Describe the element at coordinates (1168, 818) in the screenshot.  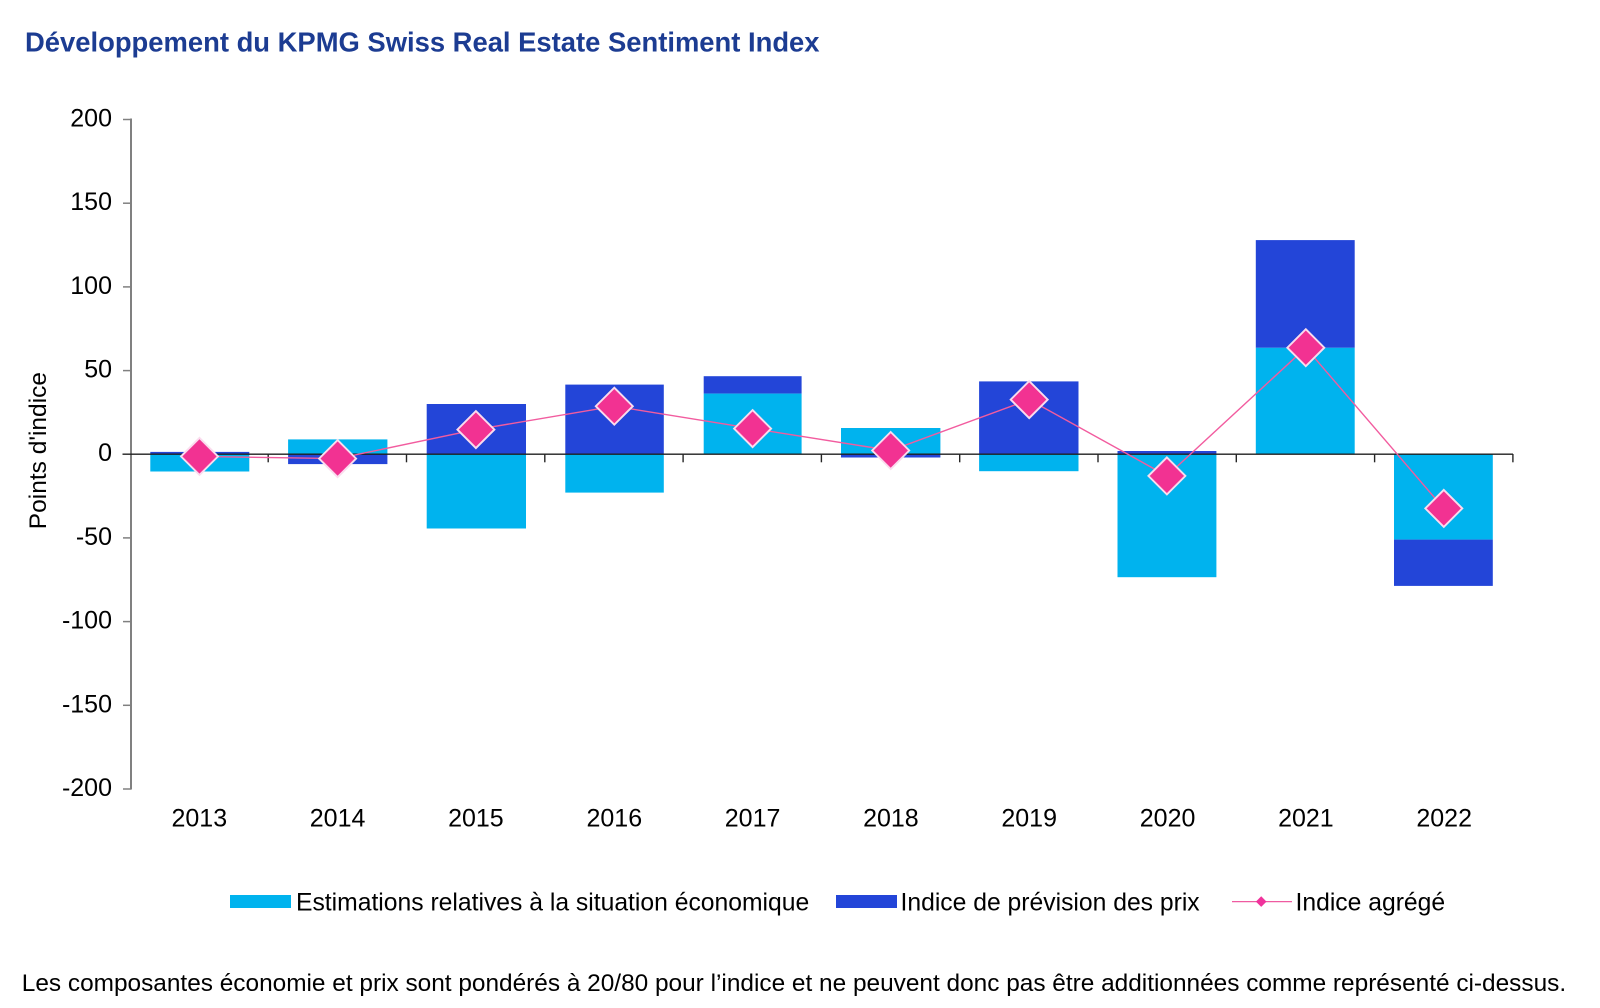
I see `svg-text: 2020` at that location.